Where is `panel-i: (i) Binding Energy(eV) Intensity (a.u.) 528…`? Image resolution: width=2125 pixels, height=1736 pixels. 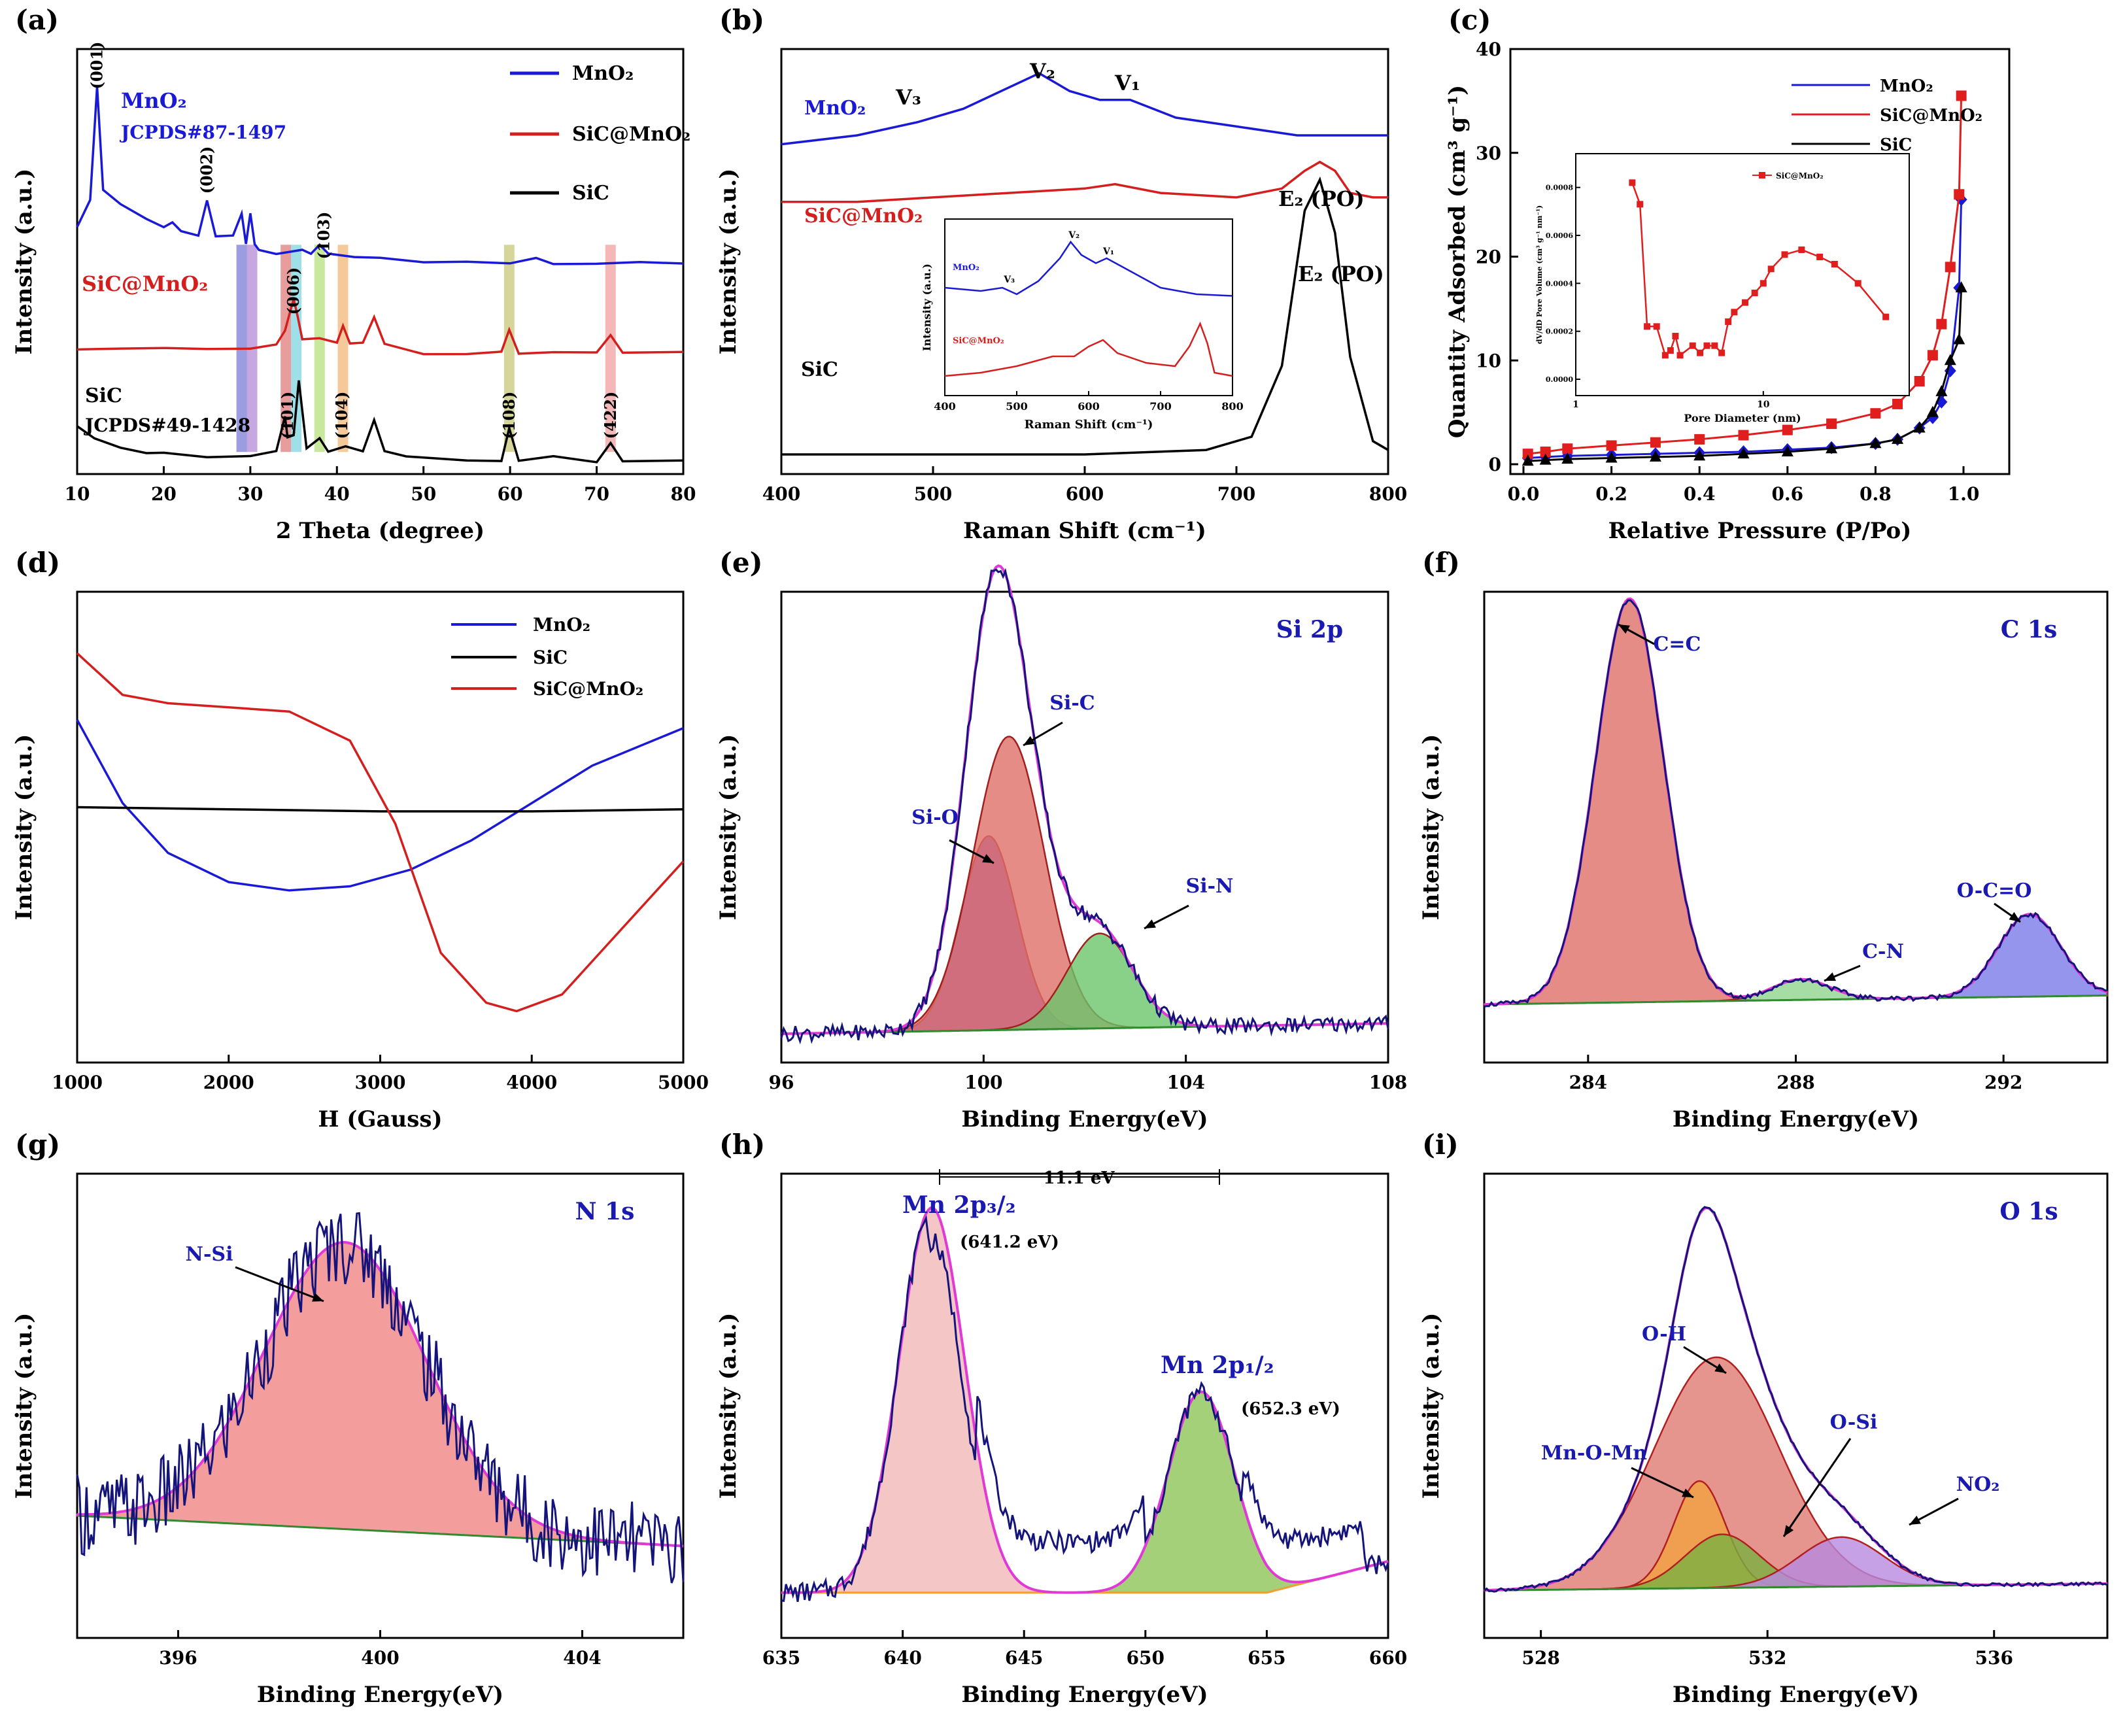
panel-i: (i) Binding Energy(eV) Intensity (a.u.) 528… is located at coordinates (1763, 1418).